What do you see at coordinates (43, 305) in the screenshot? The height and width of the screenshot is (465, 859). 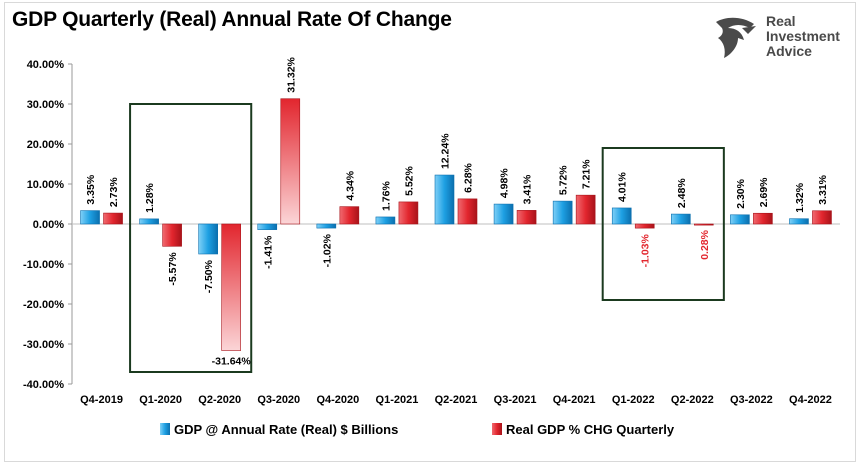 I see `y-tick-label: -20.00%` at bounding box center [43, 305].